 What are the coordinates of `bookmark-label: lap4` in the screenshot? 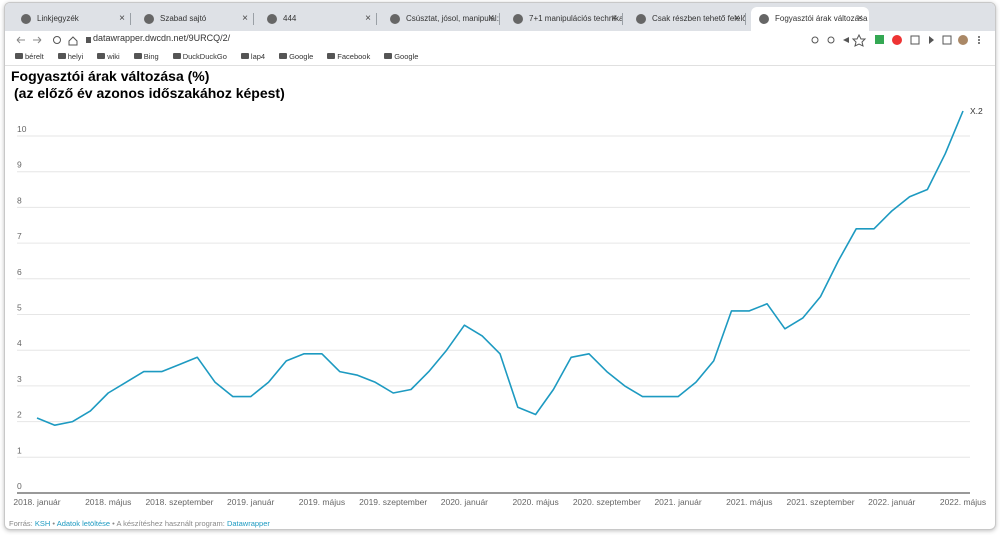 It's located at (258, 56).